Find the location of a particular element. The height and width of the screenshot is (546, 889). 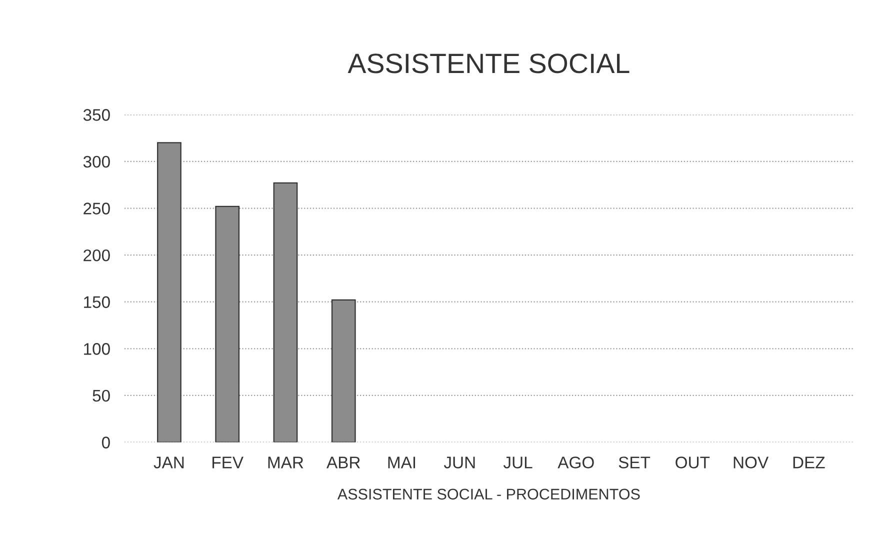

x-tick-label: NOV is located at coordinates (751, 462).